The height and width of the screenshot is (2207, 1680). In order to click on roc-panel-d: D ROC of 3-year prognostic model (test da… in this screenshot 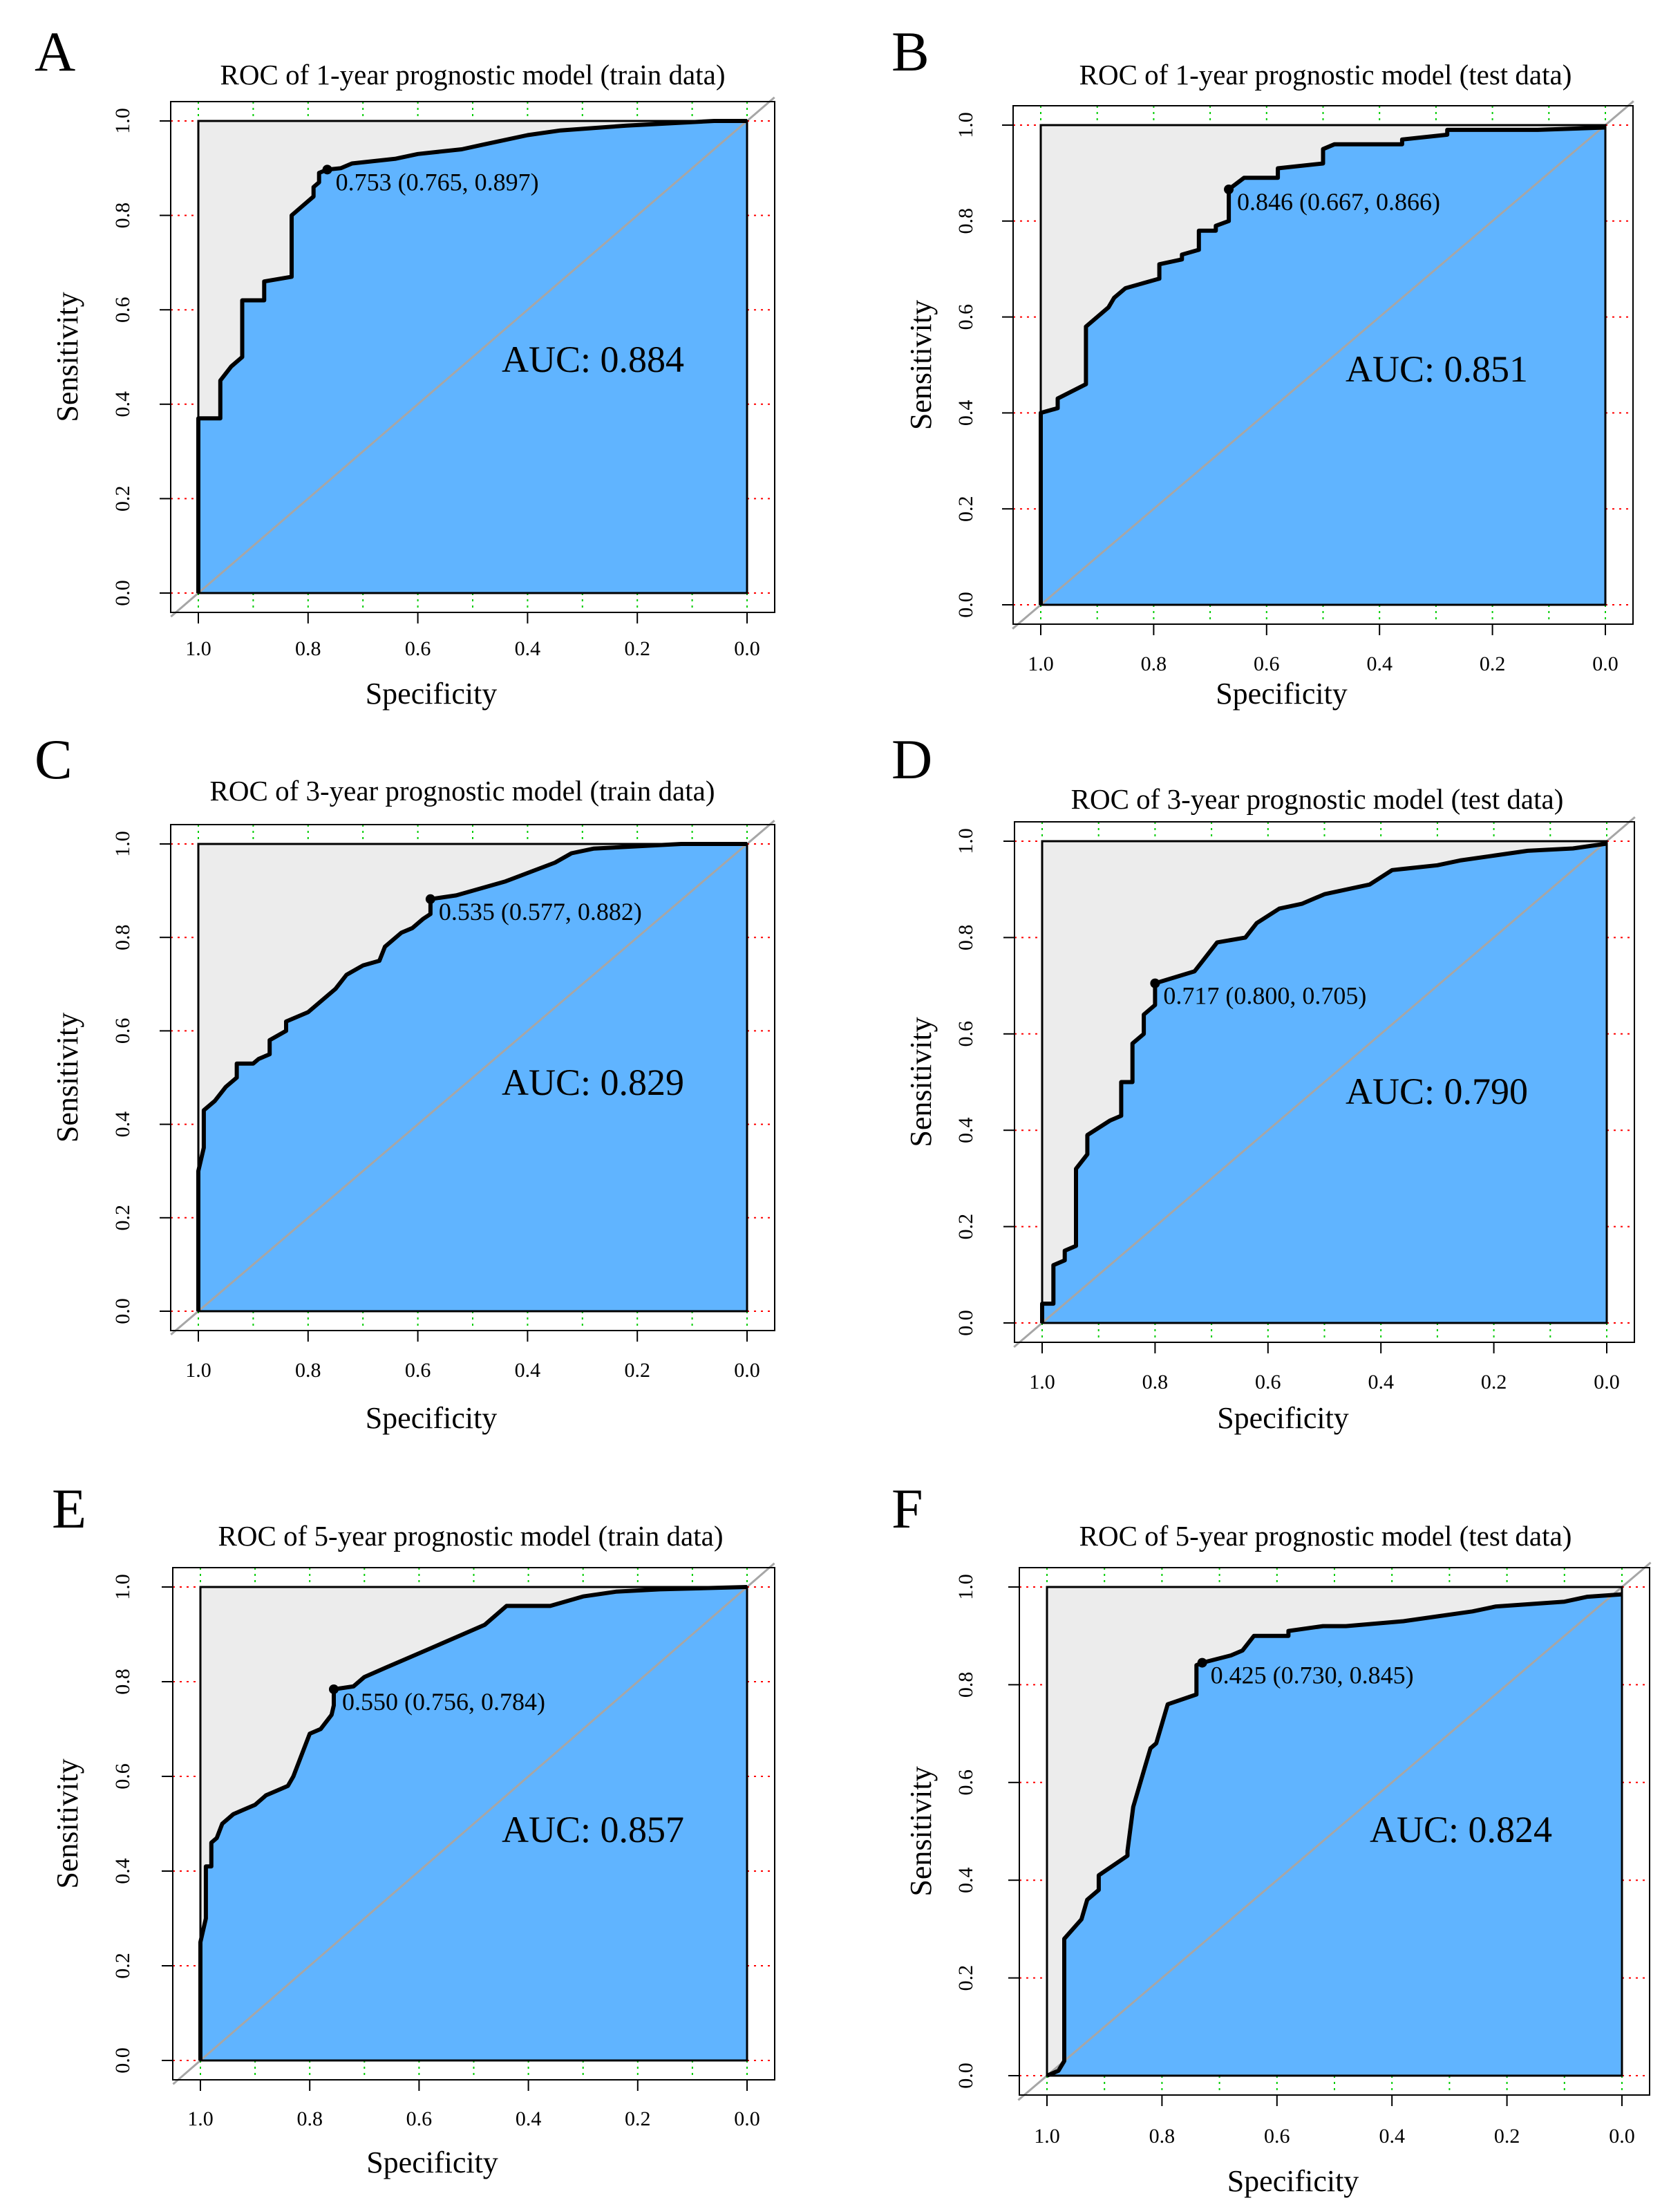, I will do `click(1263, 1081)`.